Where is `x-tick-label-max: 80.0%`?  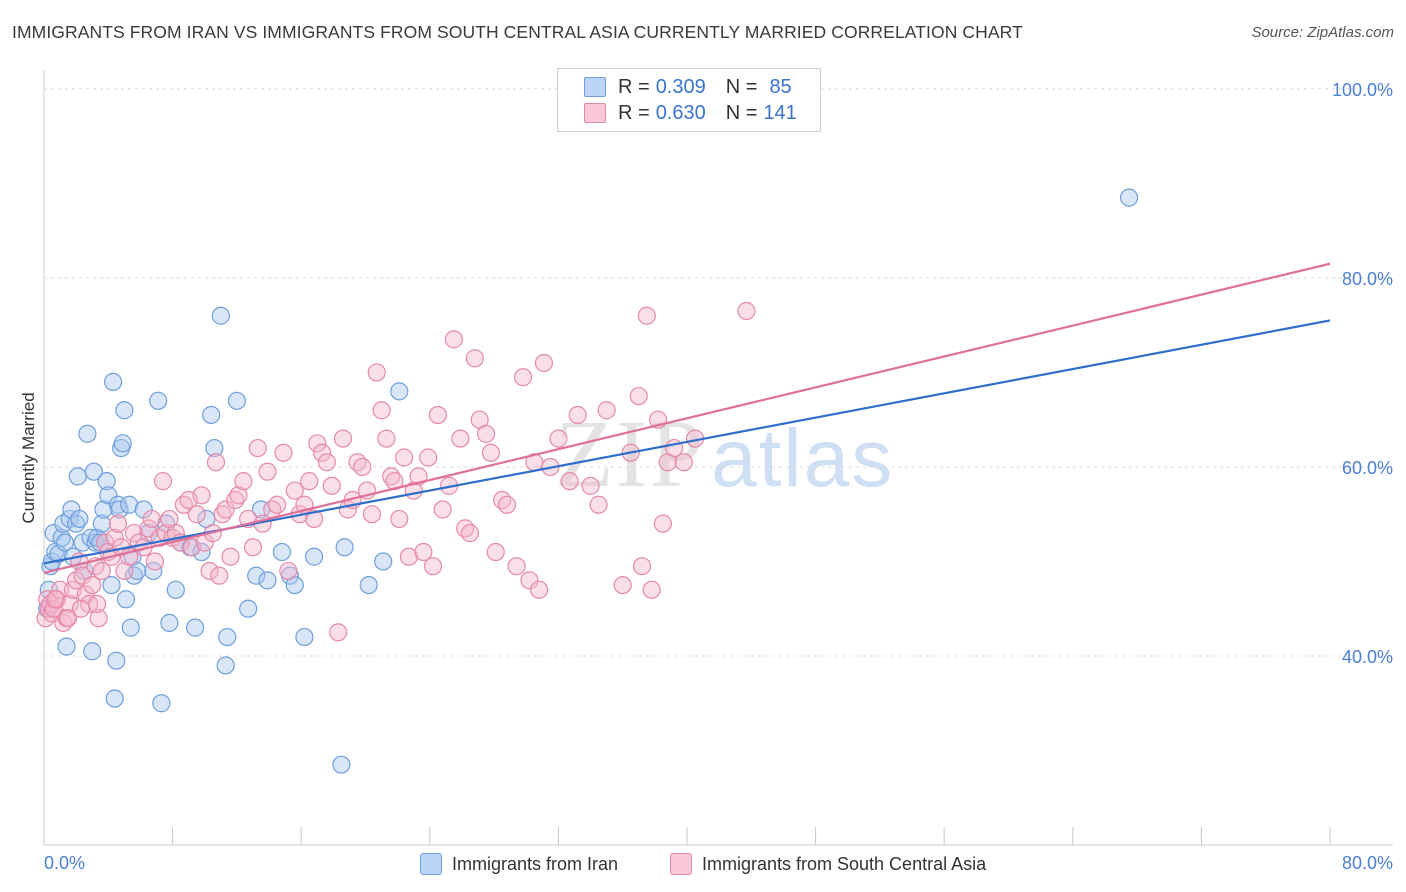 x-tick-label-max: 80.0% is located at coordinates (1367, 863).